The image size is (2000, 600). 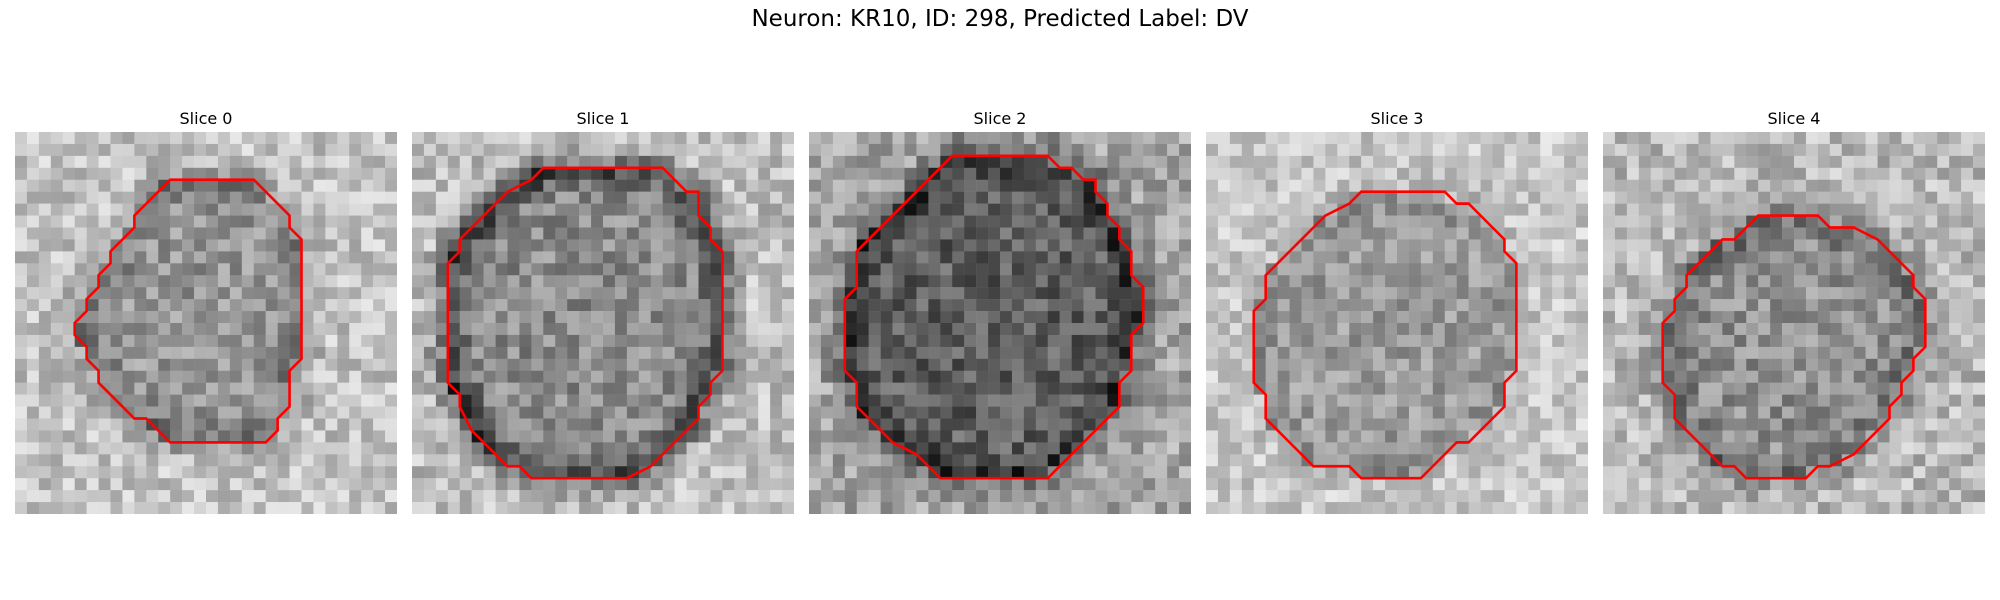 What do you see at coordinates (1397, 120) in the screenshot?
I see `panel-title: Slice 3` at bounding box center [1397, 120].